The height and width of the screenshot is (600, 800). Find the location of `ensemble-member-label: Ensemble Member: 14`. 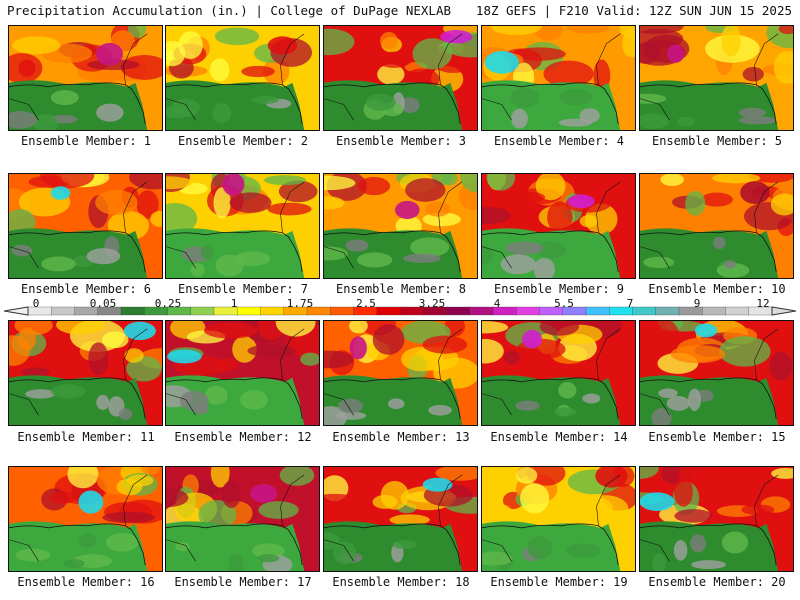

ensemble-member-label: Ensemble Member: 14 is located at coordinates (559, 437).